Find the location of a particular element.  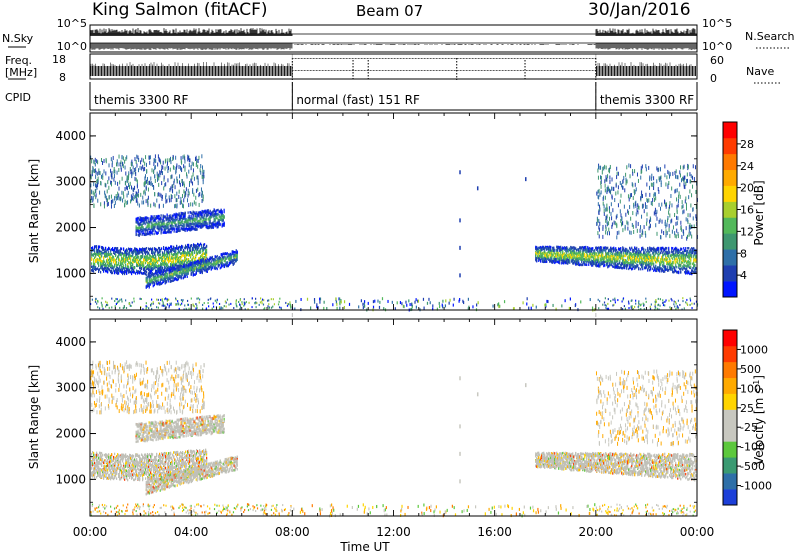

cpid-segment-label: normal (fast) 151 RF is located at coordinates (358, 100).